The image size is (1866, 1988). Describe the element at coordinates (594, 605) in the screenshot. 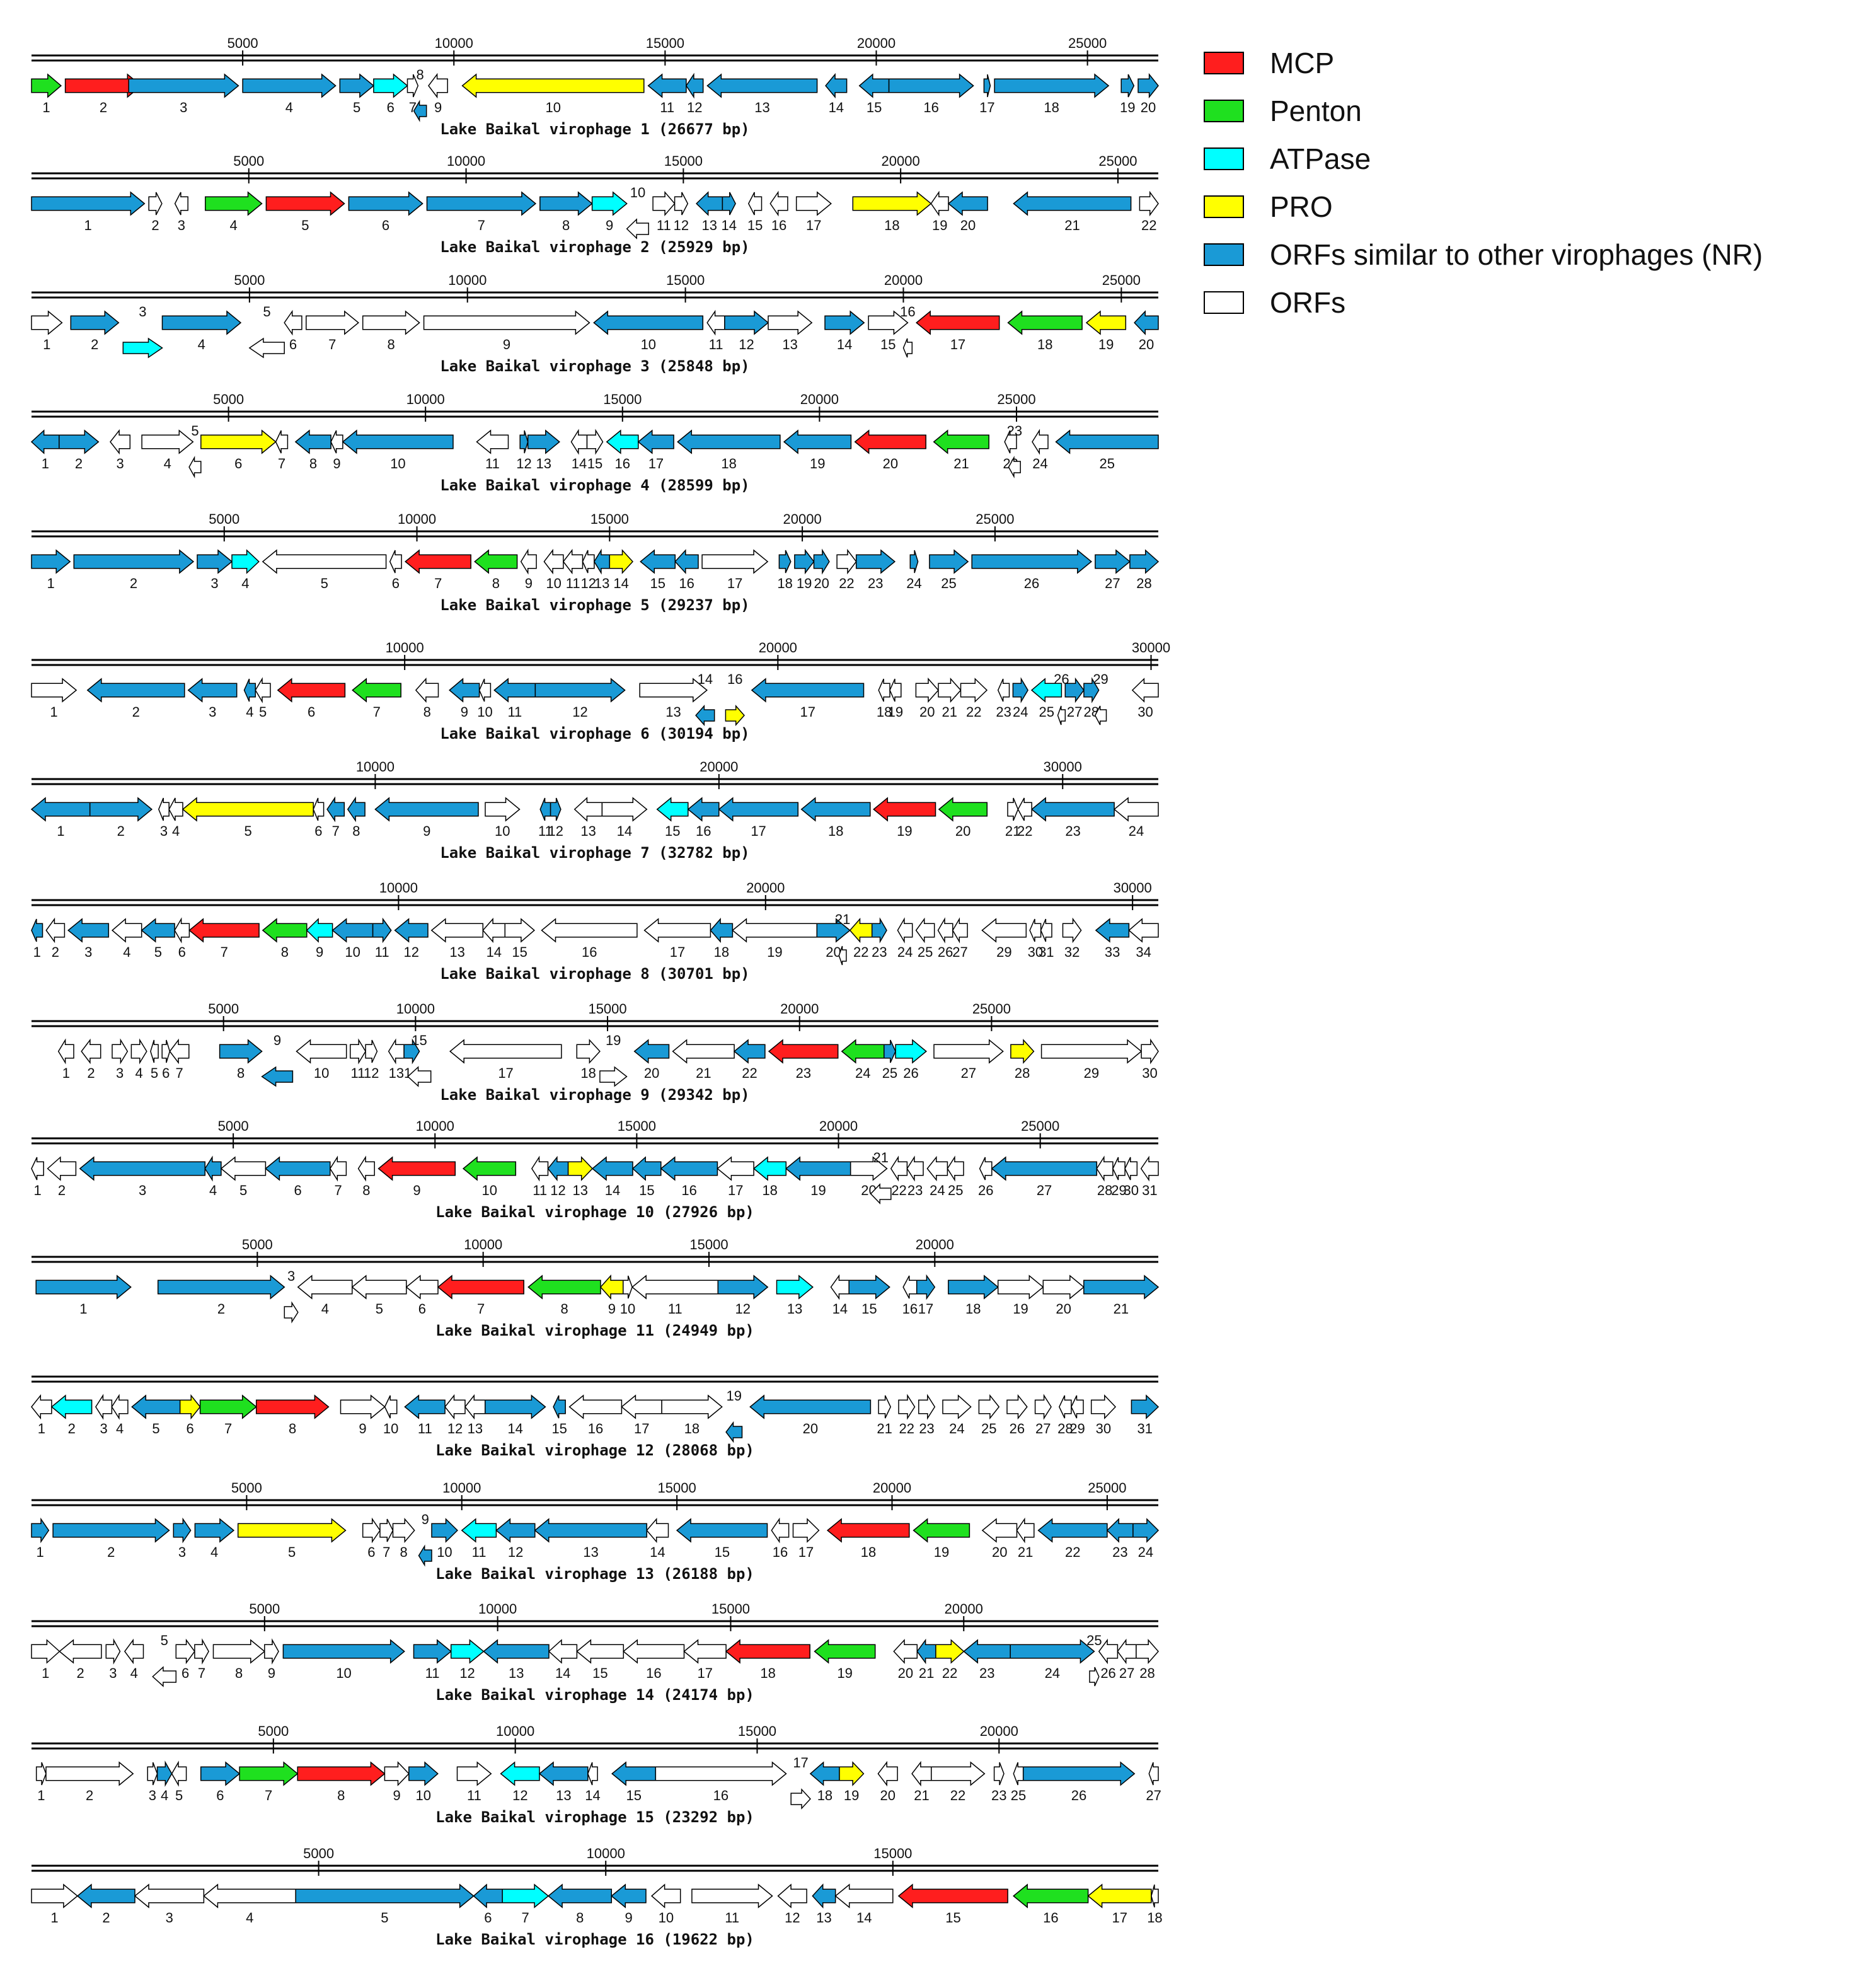

I see `genome-name: Lake Baikal virophage 5 (29237 bp)` at that location.